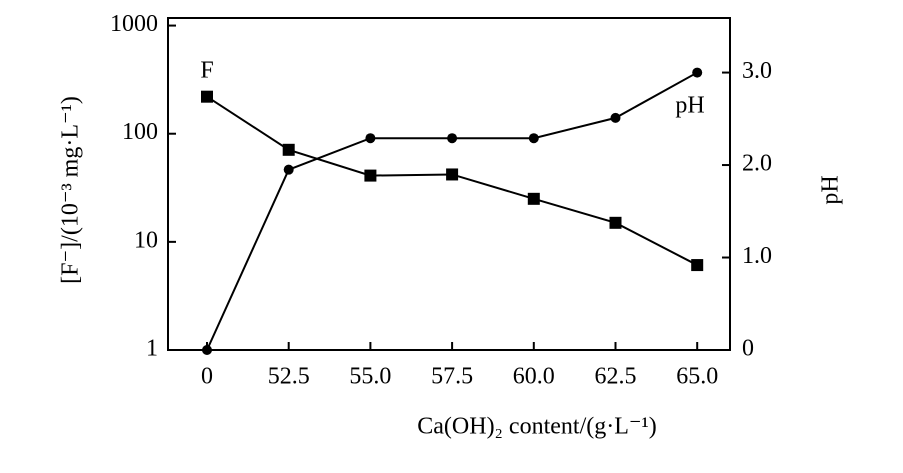  What do you see at coordinates (689, 106) in the screenshot?
I see `annotation: pH` at bounding box center [689, 106].